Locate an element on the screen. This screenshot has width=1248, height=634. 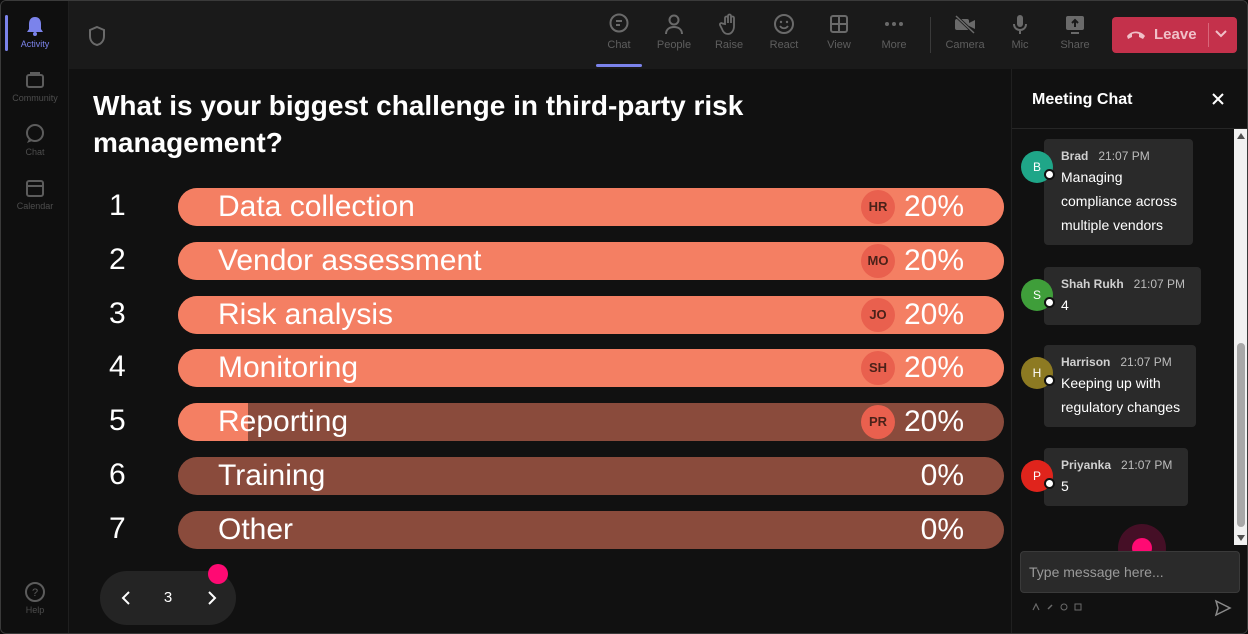
poll-option: 5 Reporting PR 20% is located at coordinates (540, 422).